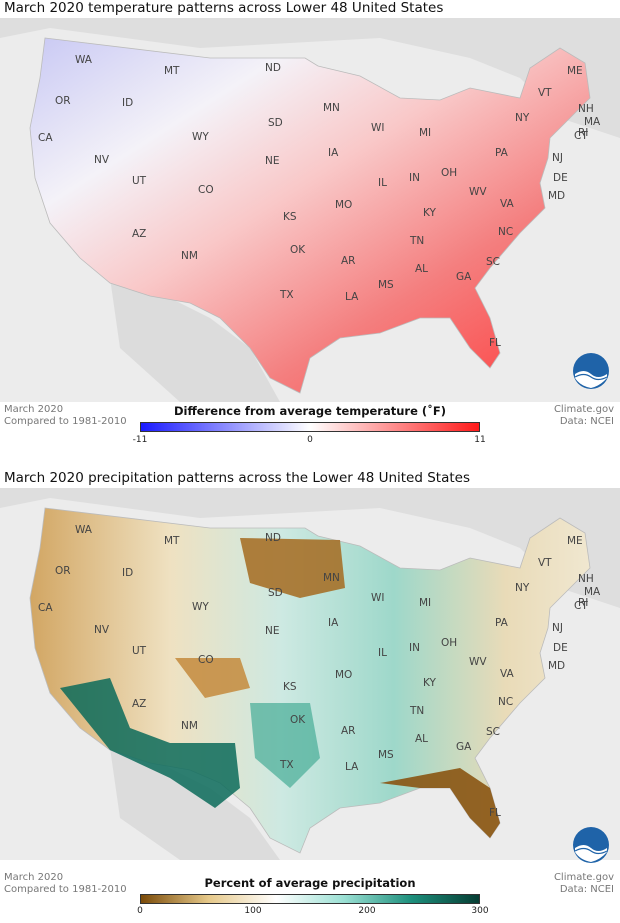 Image resolution: width=620 pixels, height=923 pixels. I want to click on p-state-label-ok: OK, so click(298, 720).